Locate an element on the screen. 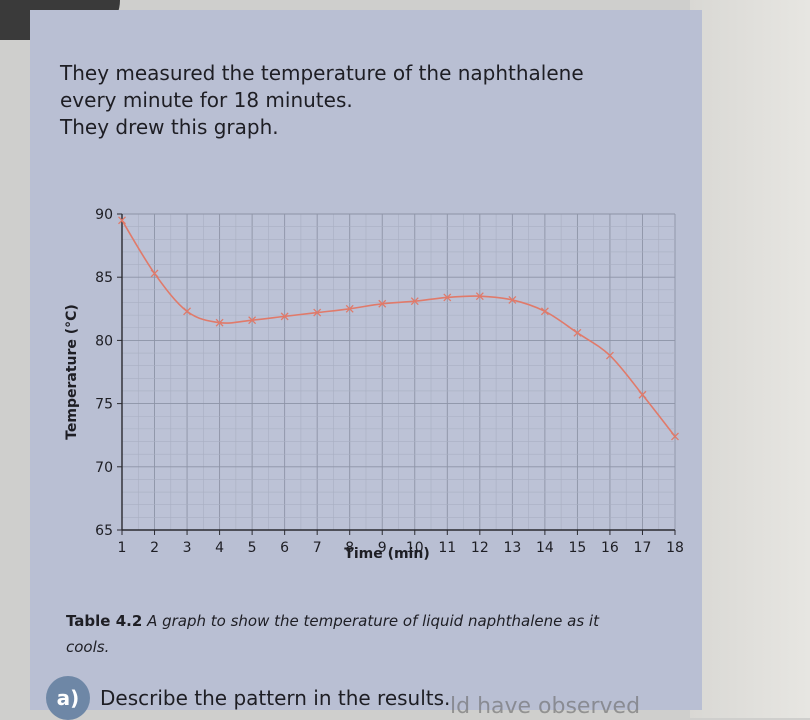 This screenshot has width=810, height=720. y-tick-label: 85 is located at coordinates (104, 278).